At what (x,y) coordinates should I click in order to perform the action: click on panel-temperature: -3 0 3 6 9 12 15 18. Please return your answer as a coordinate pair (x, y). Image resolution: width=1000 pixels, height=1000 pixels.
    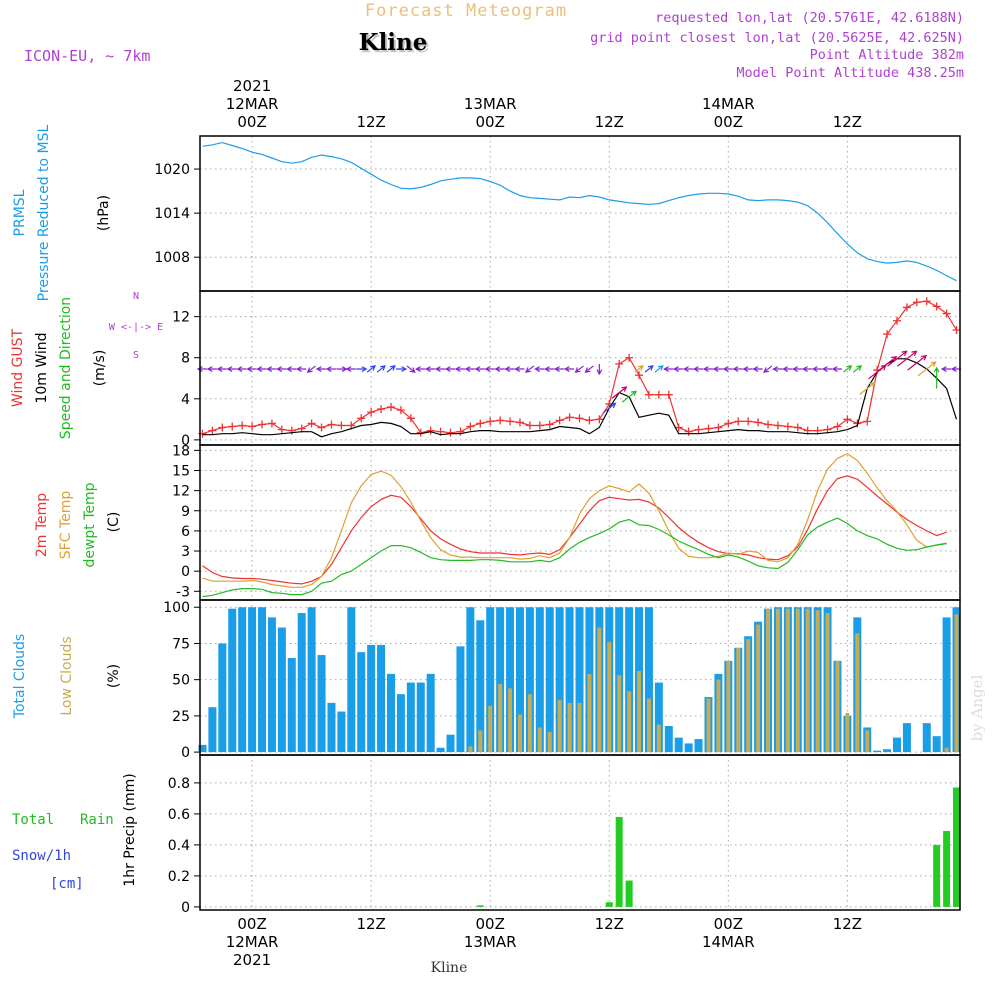
    Looking at the image, I should click on (566, 522).